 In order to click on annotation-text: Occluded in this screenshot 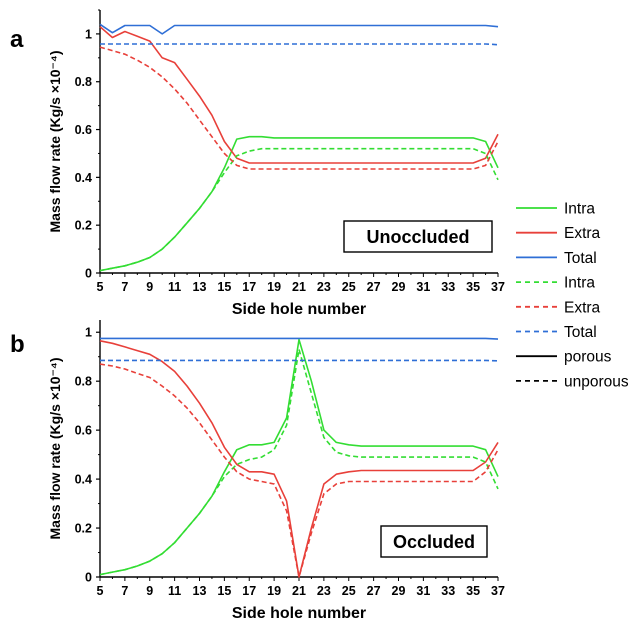, I will do `click(434, 542)`.